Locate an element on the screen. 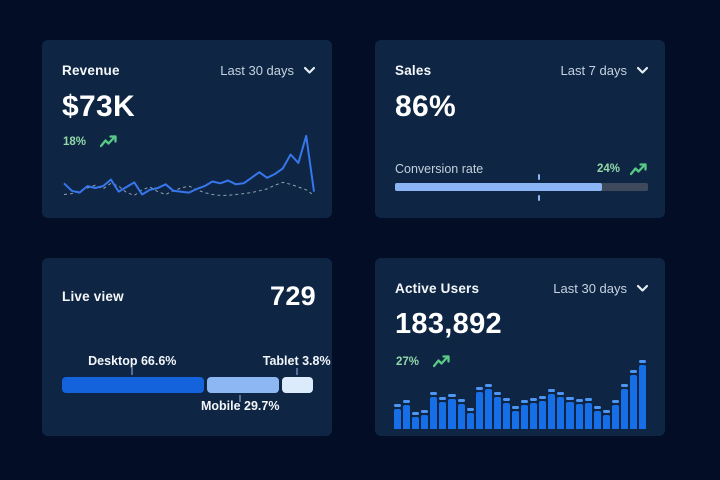  desktop-segment is located at coordinates (133, 385).